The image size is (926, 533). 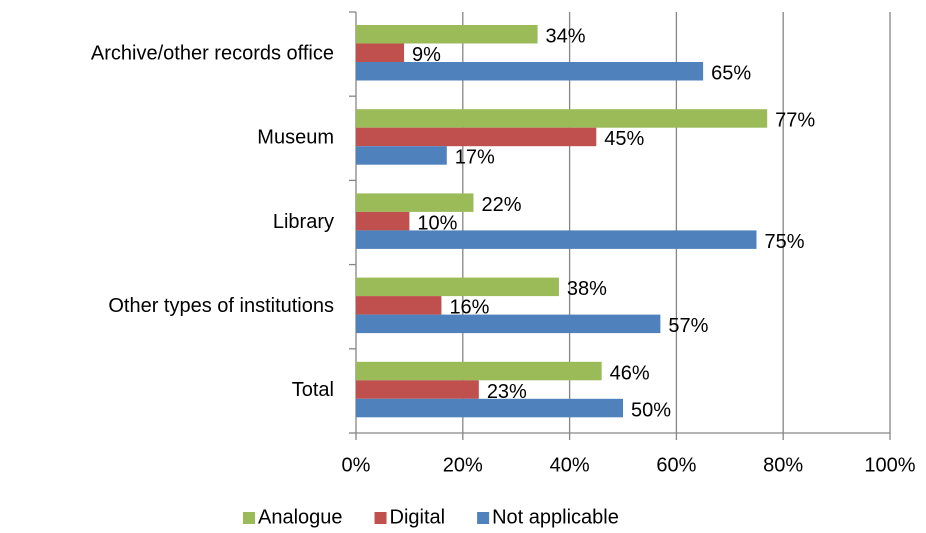 I want to click on x-tick-label: 0%, so click(x=356, y=465).